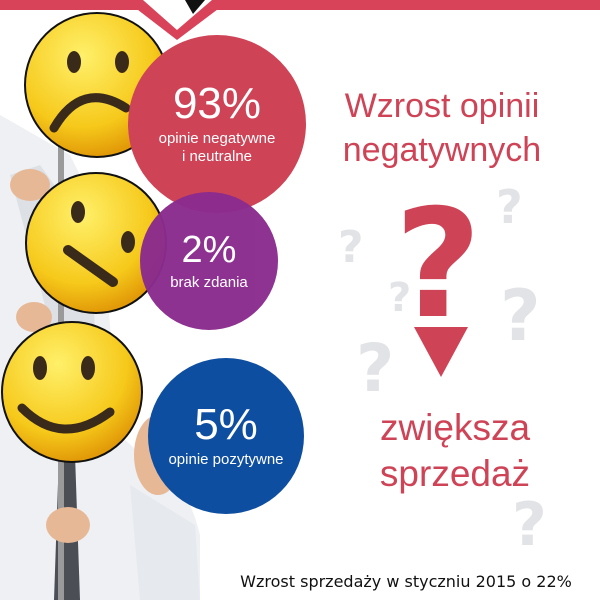  What do you see at coordinates (442, 150) in the screenshot?
I see `headline-line: negatywnych` at bounding box center [442, 150].